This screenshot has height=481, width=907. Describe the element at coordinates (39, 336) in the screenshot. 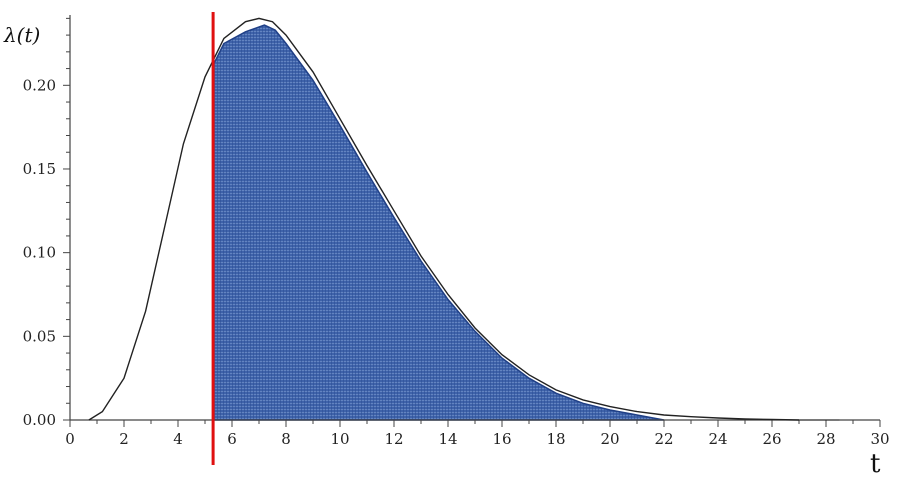

I see `y-tick-label: 0.05` at that location.